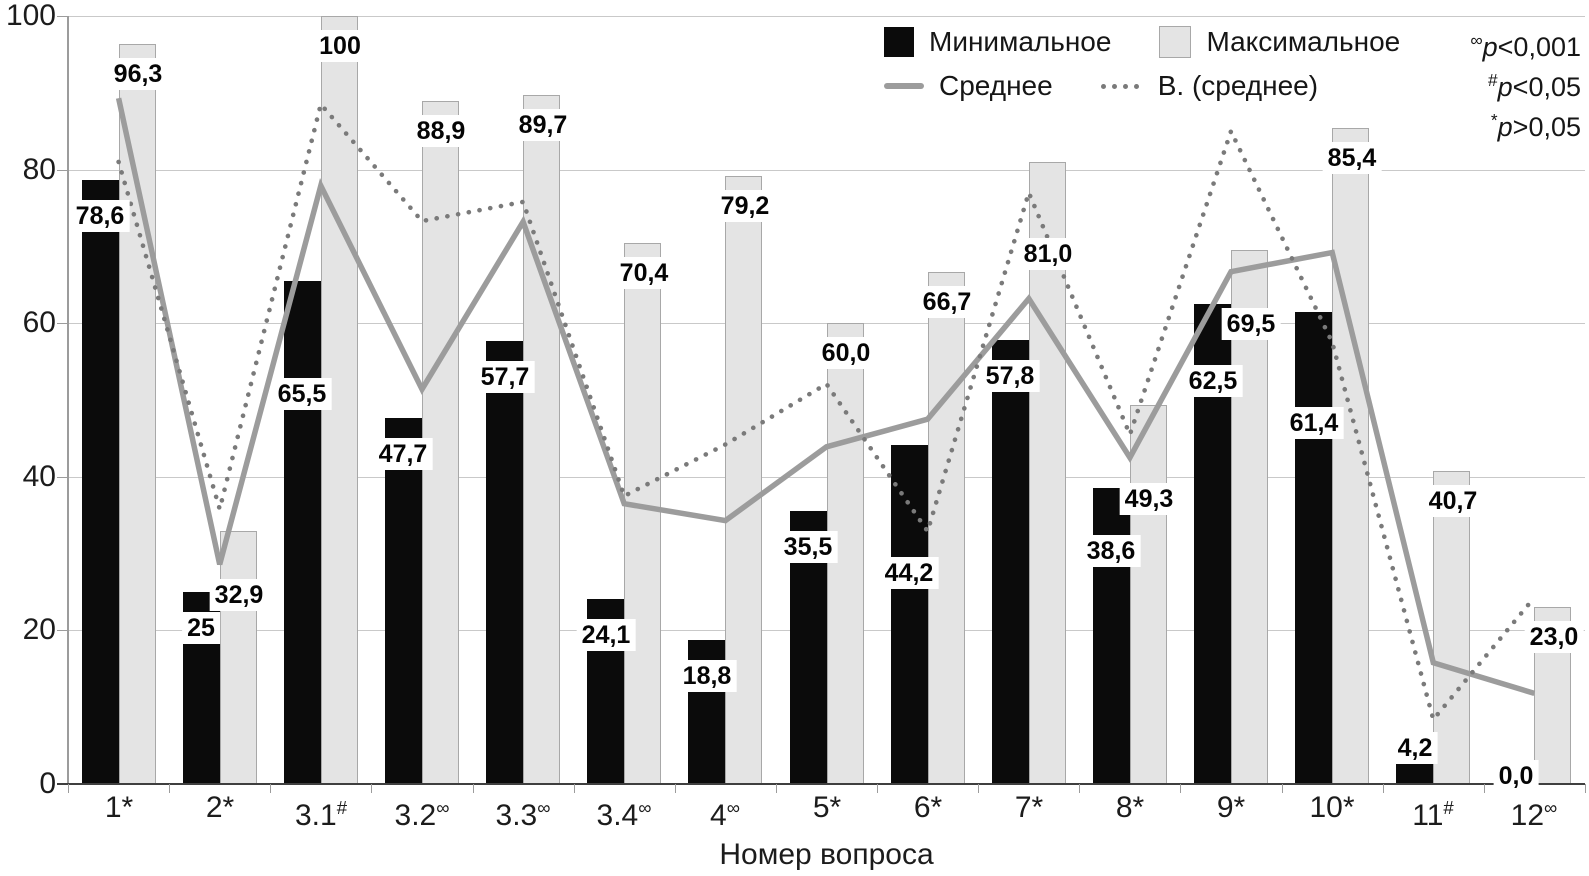  I want to click on bar-value-label-min-2: 25, so click(201, 628).